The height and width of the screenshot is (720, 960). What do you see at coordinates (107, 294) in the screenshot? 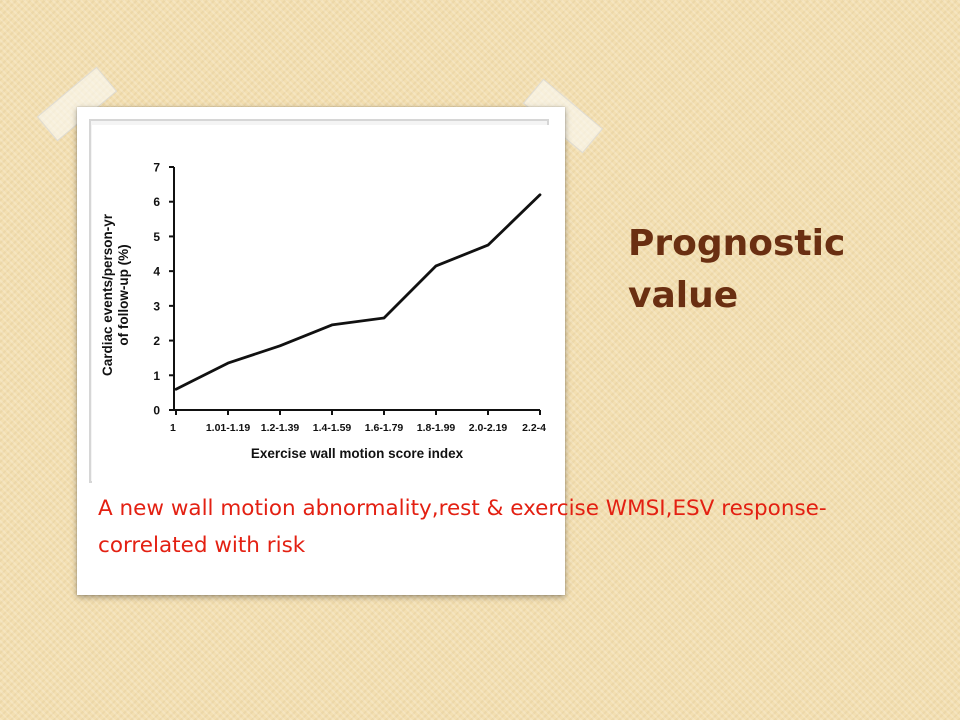
I see `y-axis-title-line-1: Cardiac events/person-yr` at bounding box center [107, 294].